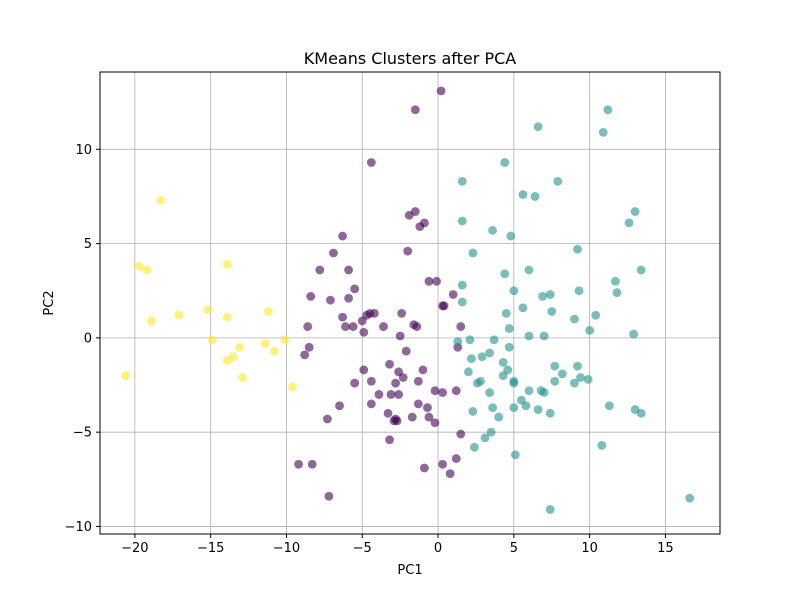  I want to click on chart-title: KMeans Clusters after PCA, so click(410, 58).